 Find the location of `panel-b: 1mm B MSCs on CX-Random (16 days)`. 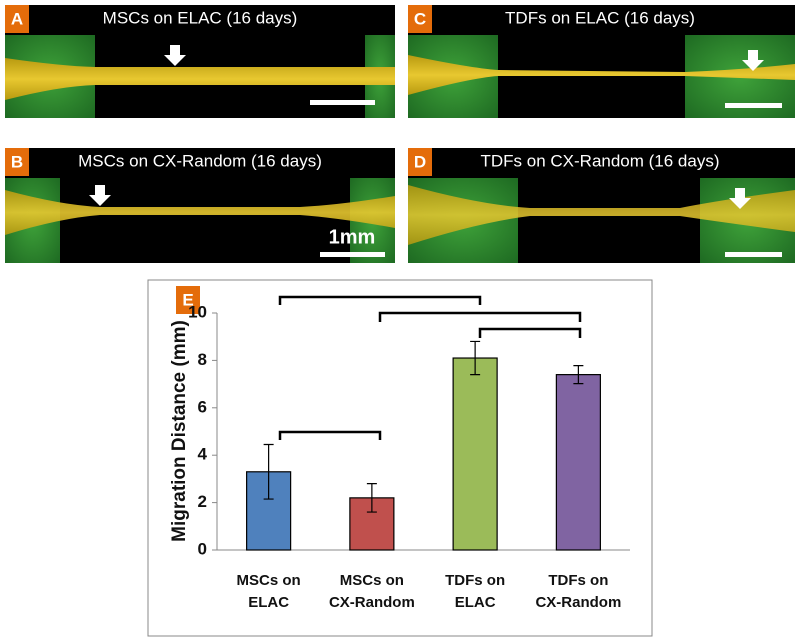

panel-b: 1mm B MSCs on CX-Random (16 days) is located at coordinates (200, 205).